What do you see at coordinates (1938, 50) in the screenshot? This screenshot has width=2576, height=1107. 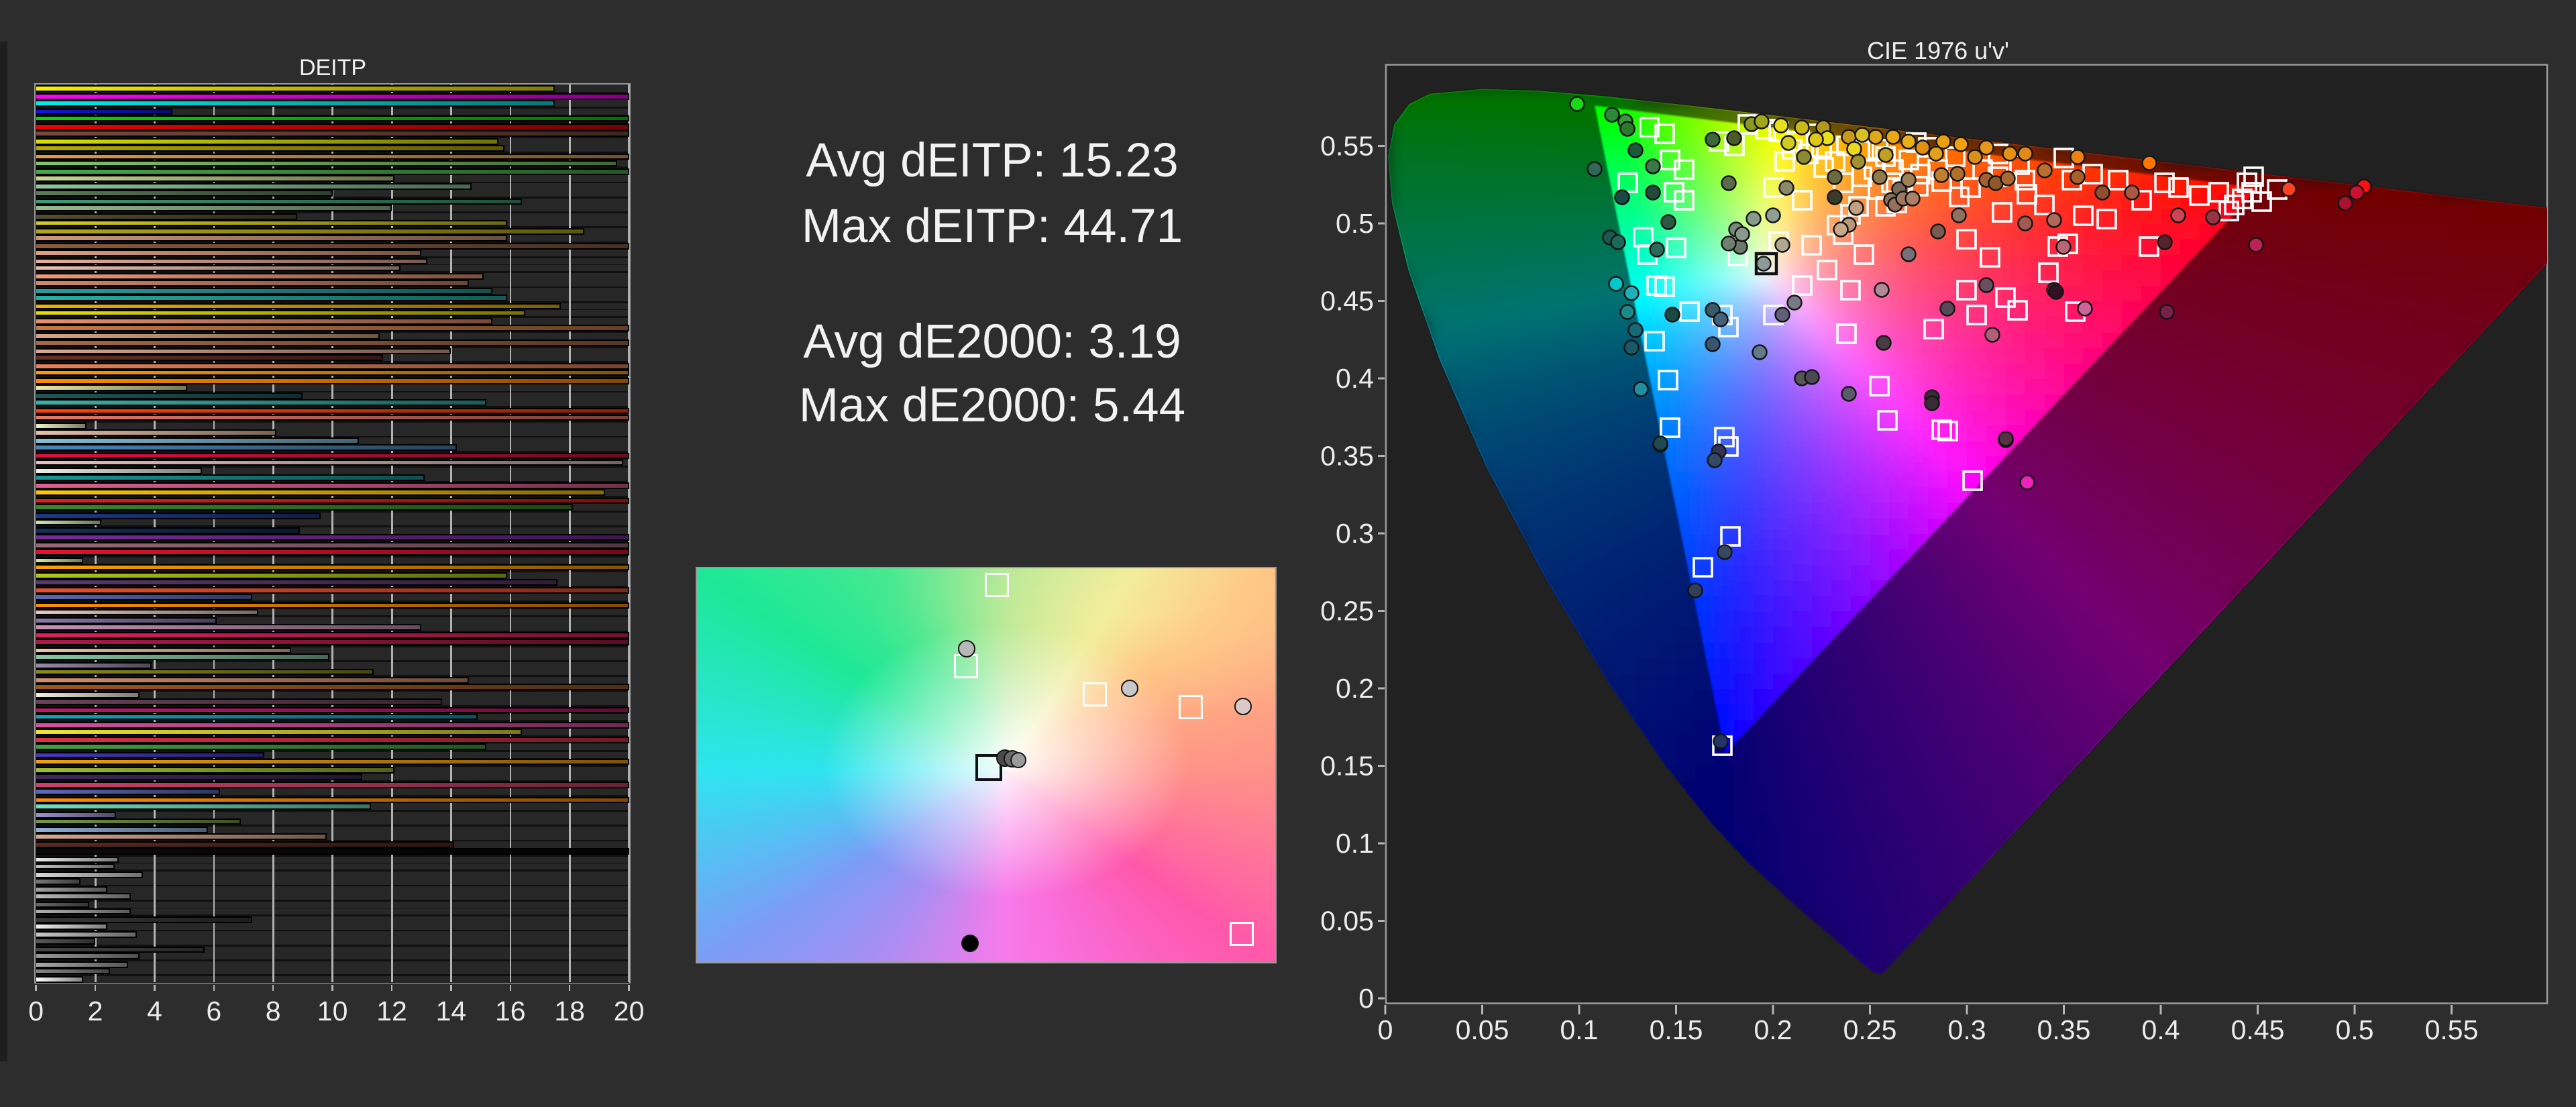 I see `svg-text: CIE 1976 u'v'` at bounding box center [1938, 50].